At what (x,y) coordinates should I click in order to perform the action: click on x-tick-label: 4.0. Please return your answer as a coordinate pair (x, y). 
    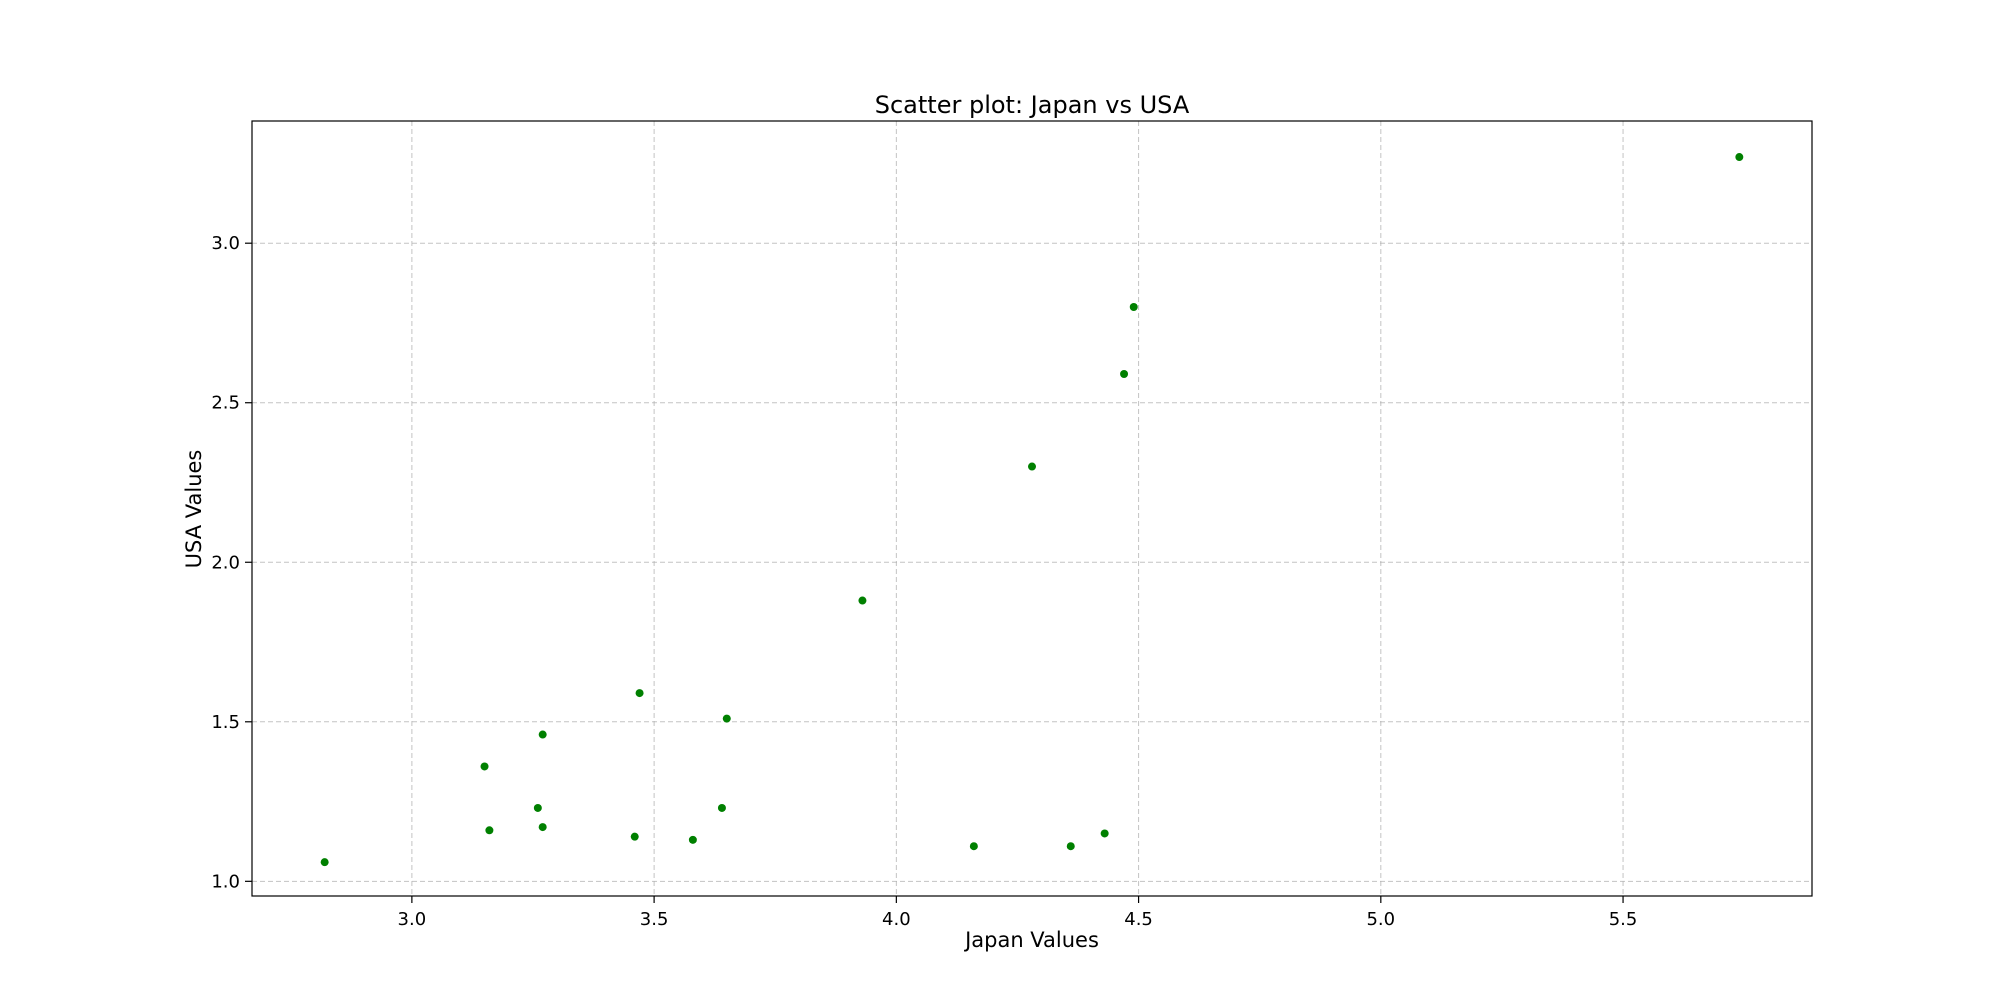
    Looking at the image, I should click on (896, 919).